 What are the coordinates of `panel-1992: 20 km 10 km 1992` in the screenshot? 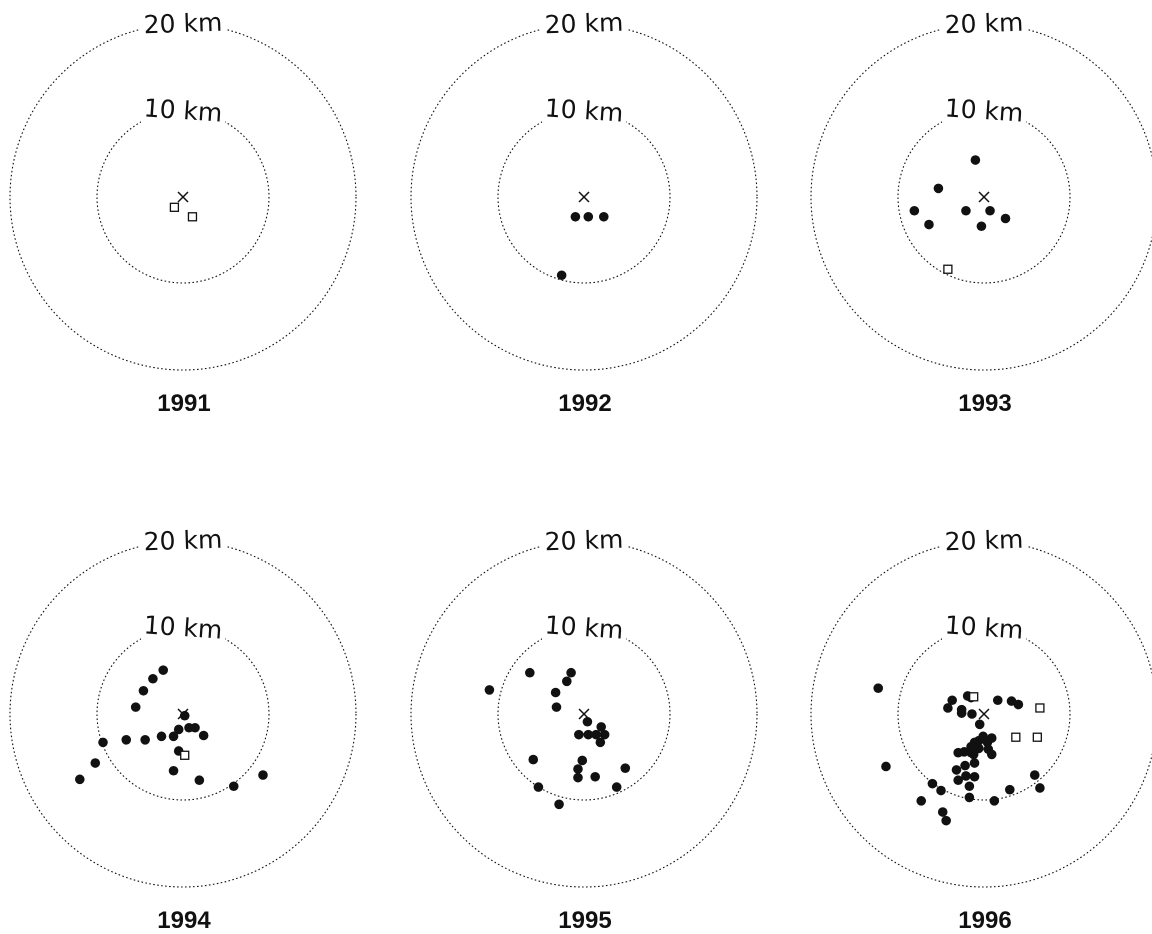 It's located at (584, 212).